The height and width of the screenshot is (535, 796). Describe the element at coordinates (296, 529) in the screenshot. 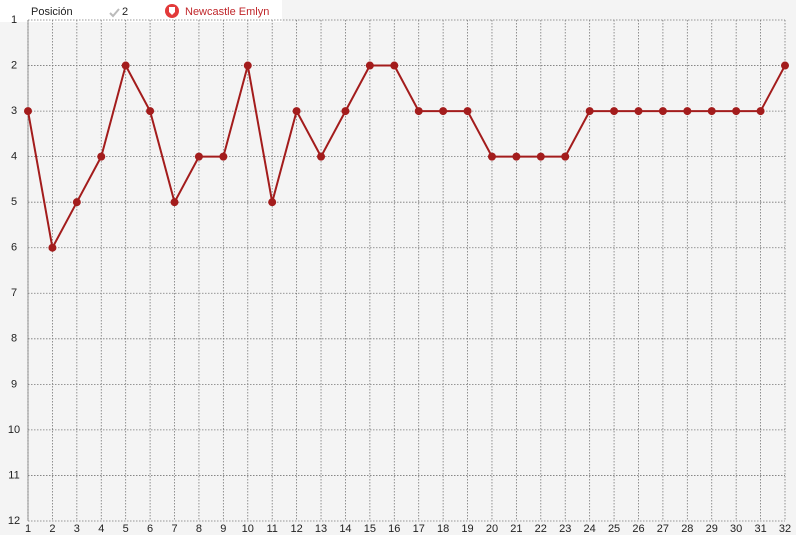

I see `x-tick-label: 12` at that location.